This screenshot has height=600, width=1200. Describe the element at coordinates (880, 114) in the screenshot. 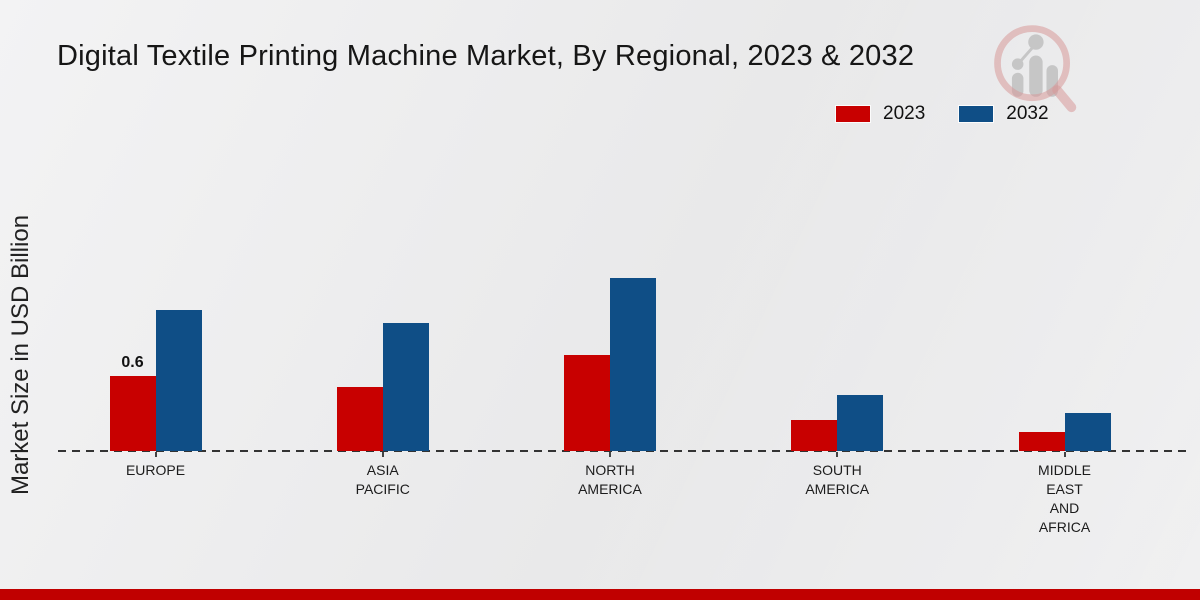

I see `legend-item-2023: 2023` at that location.